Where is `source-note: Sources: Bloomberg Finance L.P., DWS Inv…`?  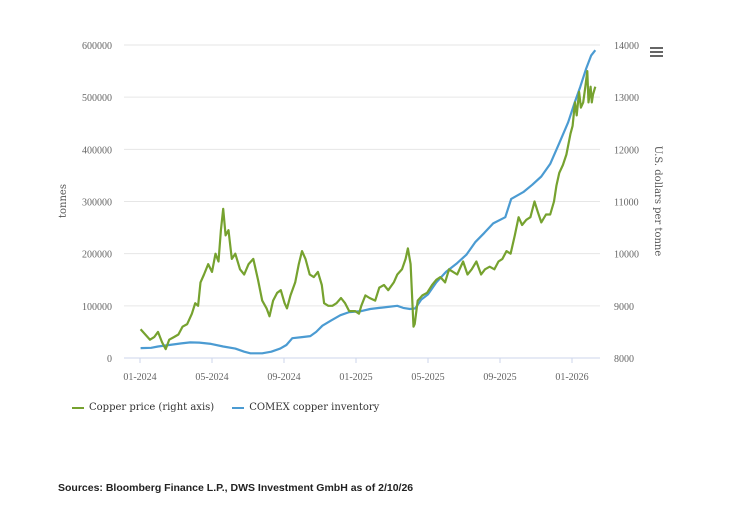 source-note: Sources: Bloomberg Finance L.P., DWS Inv… is located at coordinates (236, 488).